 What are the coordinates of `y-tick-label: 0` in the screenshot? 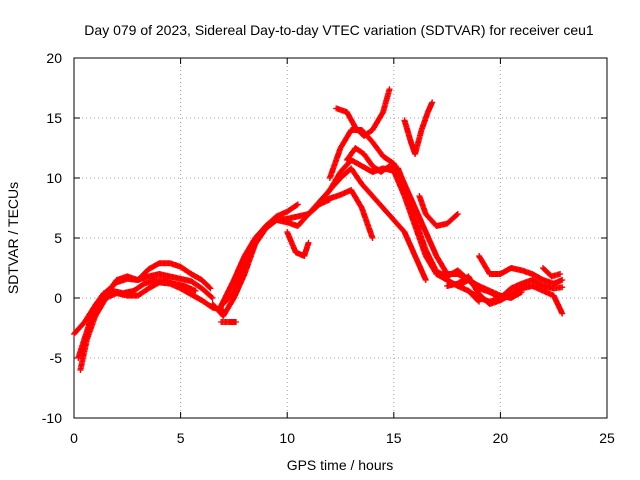 It's located at (58, 298).